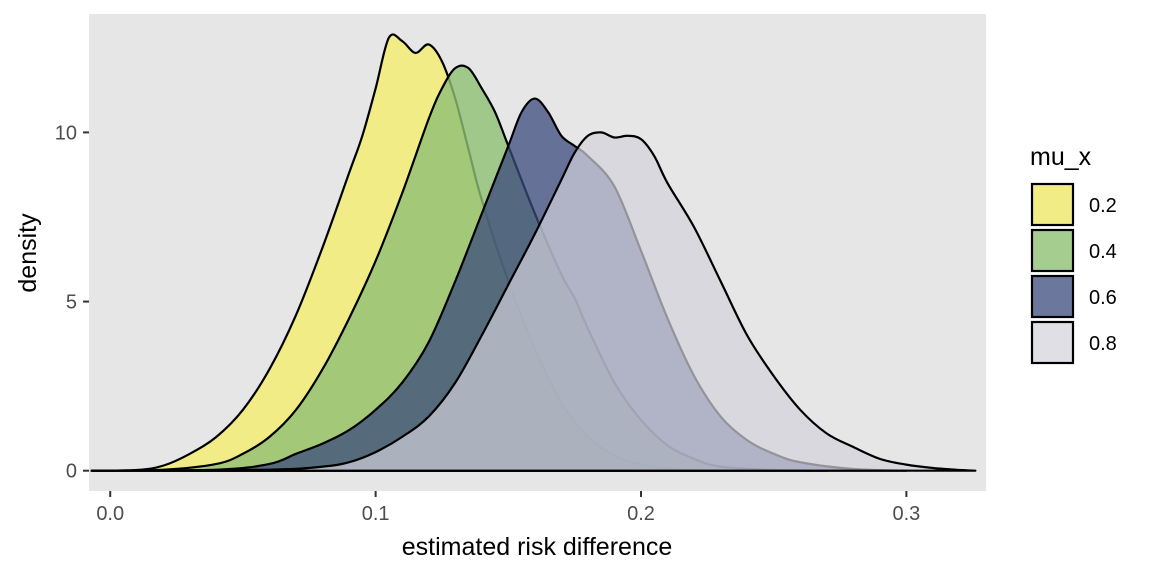  I want to click on legend-label: 0.4, so click(1103, 252).